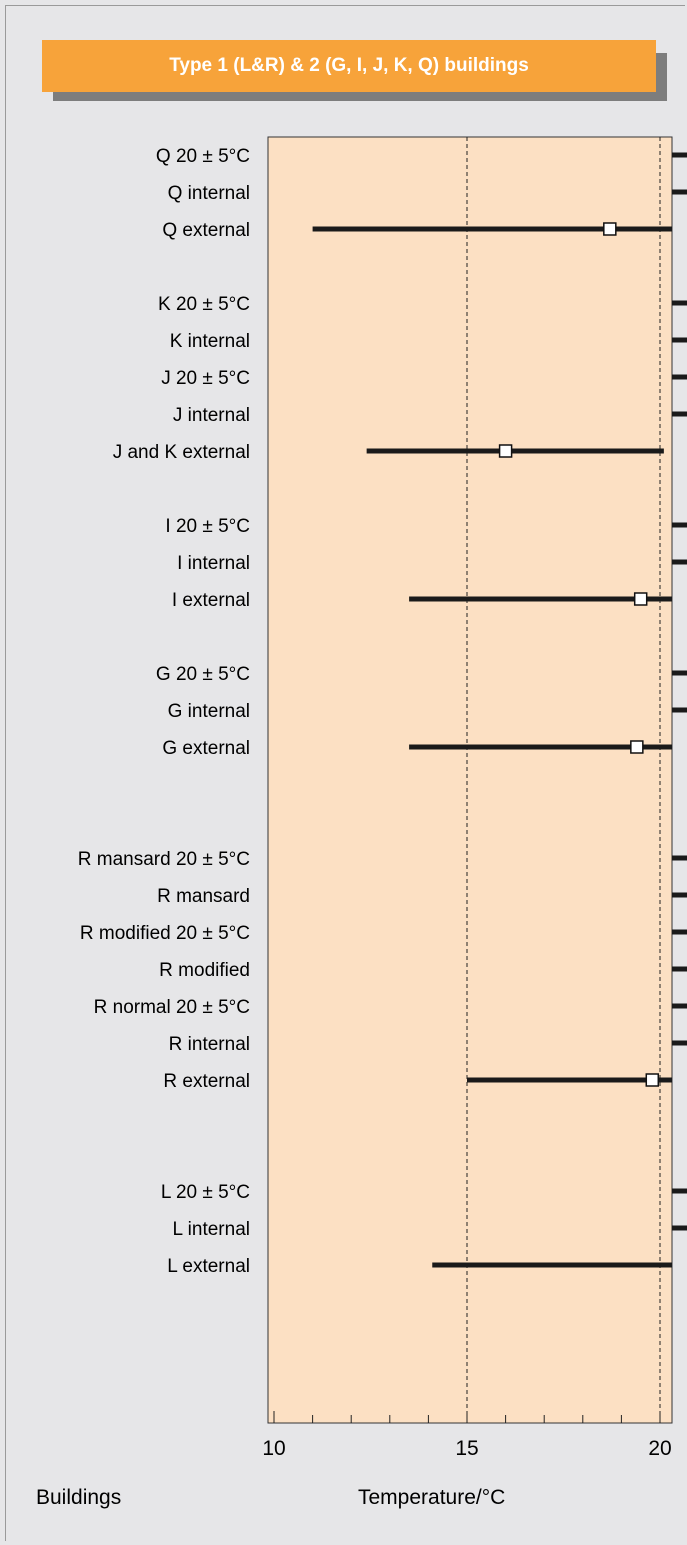 This screenshot has width=687, height=1545. Describe the element at coordinates (211, 1229) in the screenshot. I see `row-label: L internal` at that location.